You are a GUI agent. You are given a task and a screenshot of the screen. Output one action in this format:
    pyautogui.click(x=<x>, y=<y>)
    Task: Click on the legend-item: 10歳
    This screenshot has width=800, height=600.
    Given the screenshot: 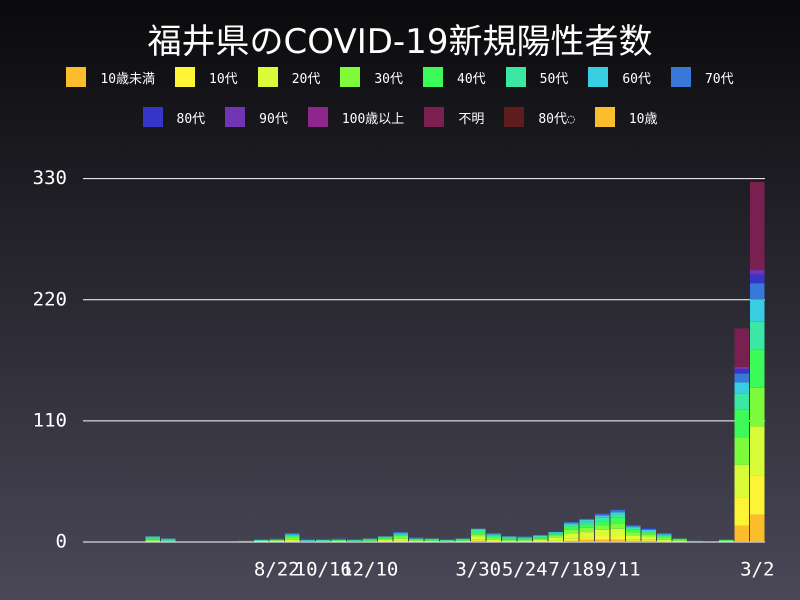 What is the action you would take?
    pyautogui.click(x=625, y=117)
    